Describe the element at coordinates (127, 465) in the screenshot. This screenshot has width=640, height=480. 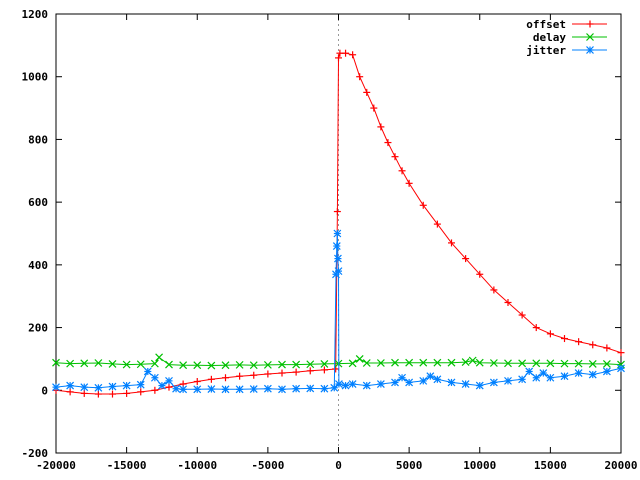
I see `x-tick-label: -15000` at that location.